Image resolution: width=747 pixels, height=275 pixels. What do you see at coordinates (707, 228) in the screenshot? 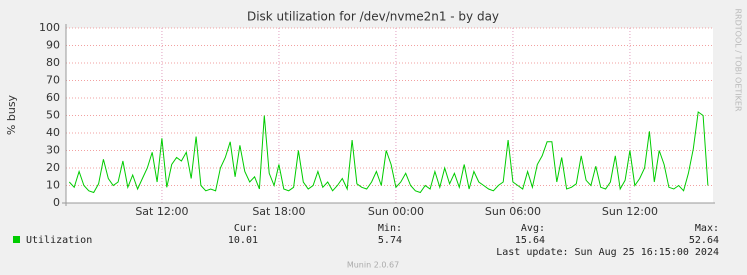
I see `stat-label: Max:` at bounding box center [707, 228].